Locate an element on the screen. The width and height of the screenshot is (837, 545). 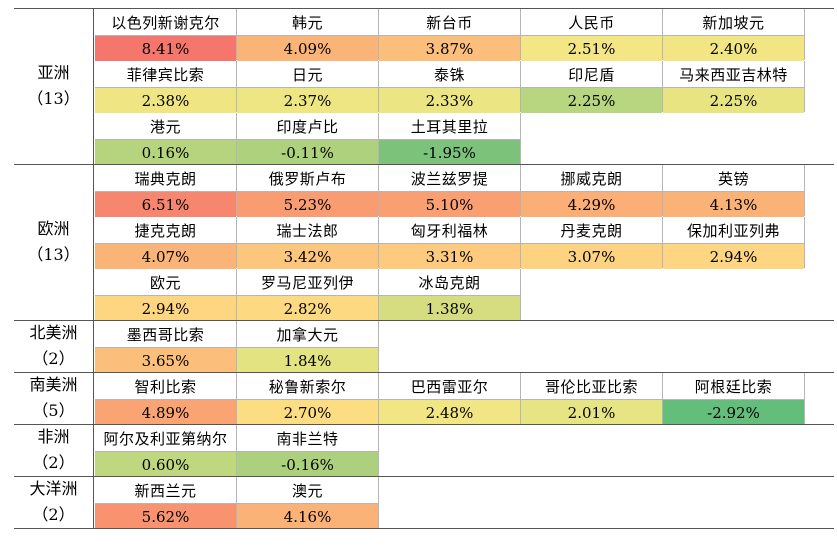
table-border is located at coordinates (424, 8).